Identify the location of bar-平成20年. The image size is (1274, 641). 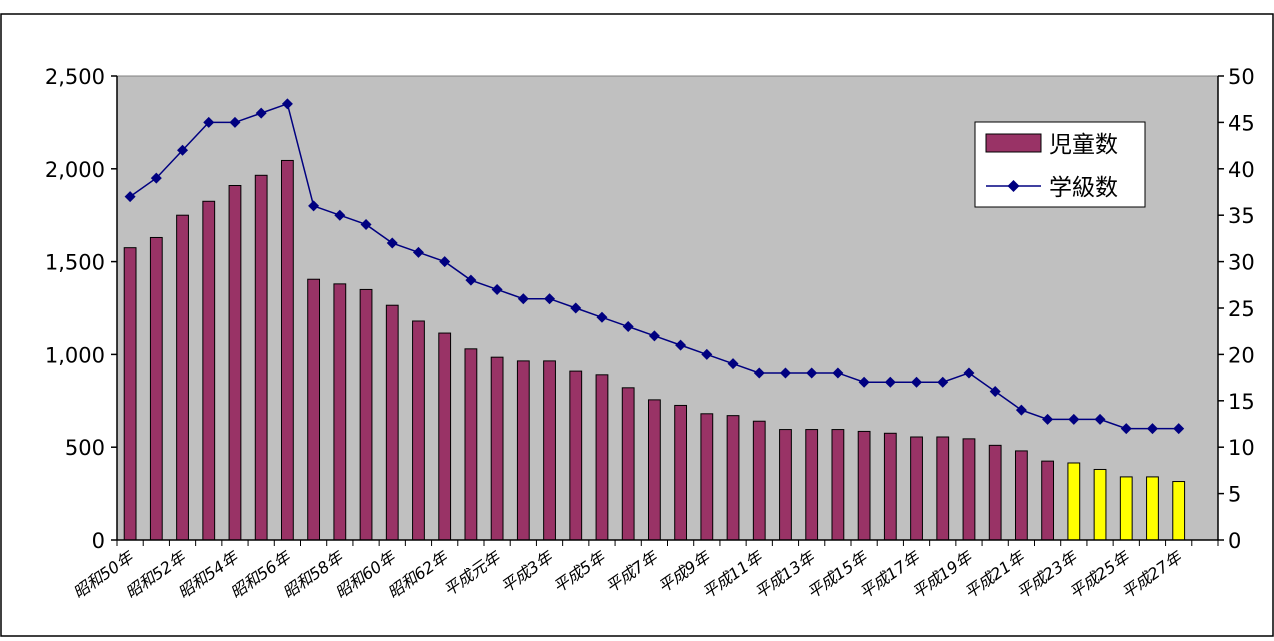
(995, 492).